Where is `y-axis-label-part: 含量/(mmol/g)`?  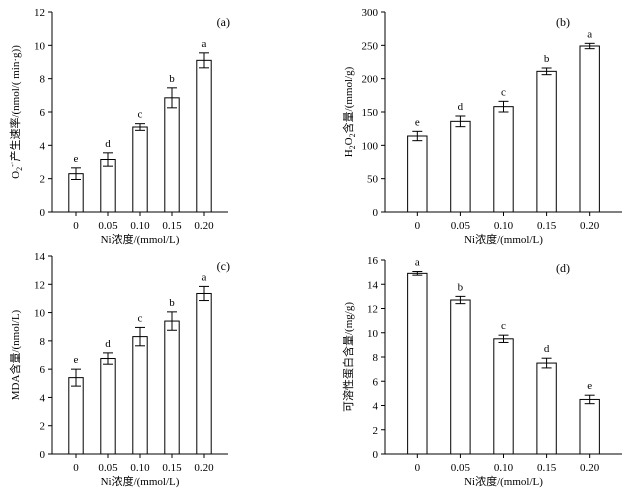
y-axis-label-part: 含量/(mmol/g) is located at coordinates (348, 99).